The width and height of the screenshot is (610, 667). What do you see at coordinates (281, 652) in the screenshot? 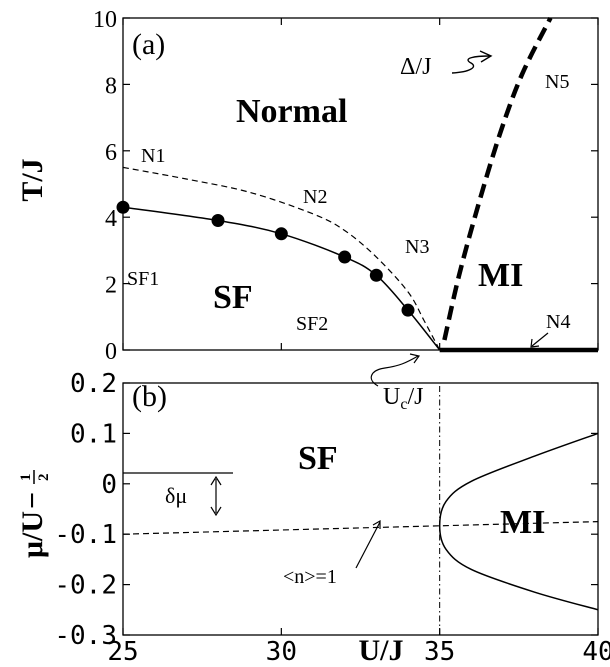
I see `x-tick-label: 30` at bounding box center [281, 652].